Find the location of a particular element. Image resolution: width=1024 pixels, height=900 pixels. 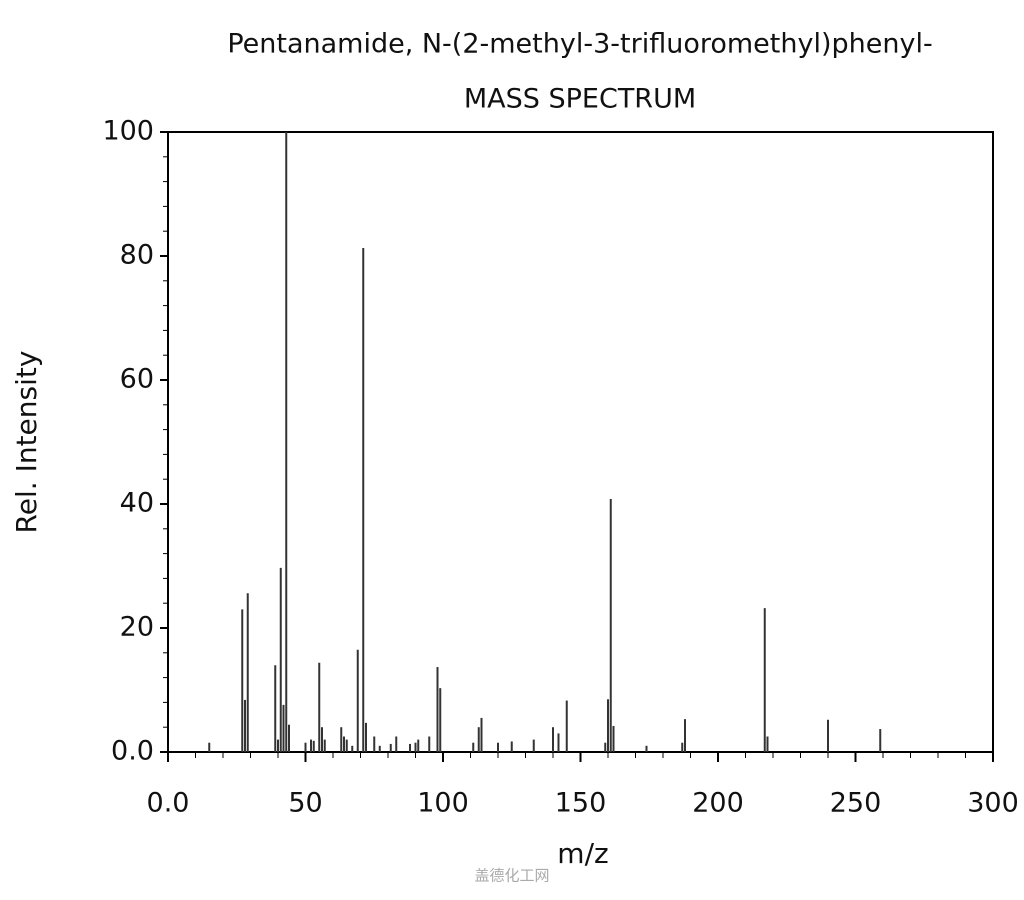

x-tick-label: 250 is located at coordinates (856, 803).